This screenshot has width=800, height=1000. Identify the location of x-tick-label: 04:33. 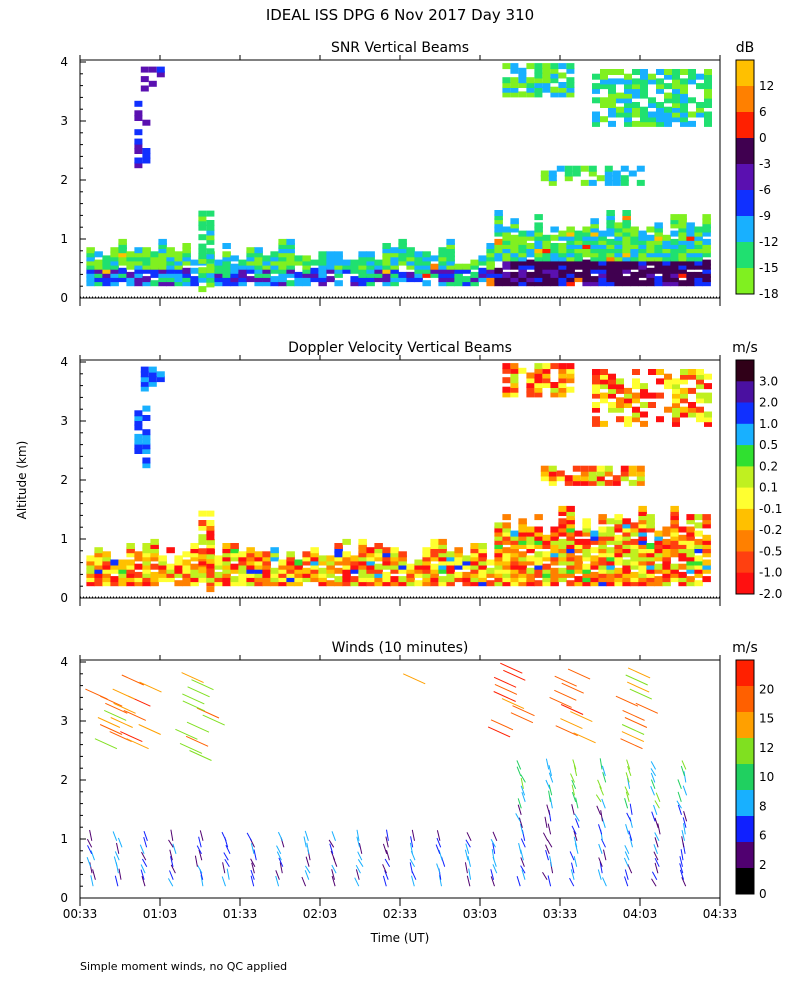
(720, 914).